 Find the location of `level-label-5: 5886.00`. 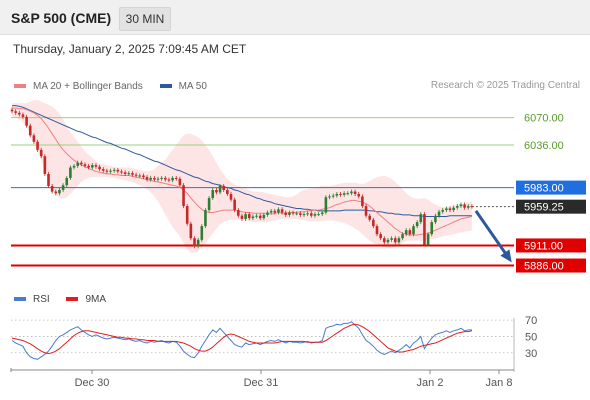

level-label-5: 5886.00 is located at coordinates (544, 267).